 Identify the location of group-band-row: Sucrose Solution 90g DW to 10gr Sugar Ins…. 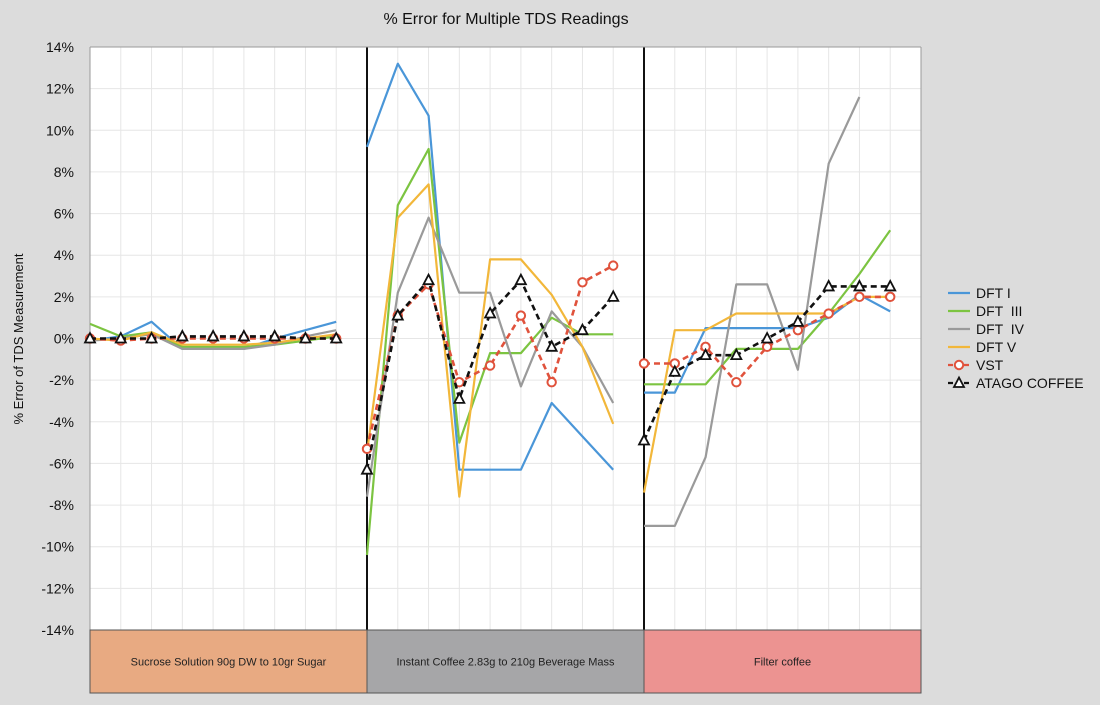
(505, 661).